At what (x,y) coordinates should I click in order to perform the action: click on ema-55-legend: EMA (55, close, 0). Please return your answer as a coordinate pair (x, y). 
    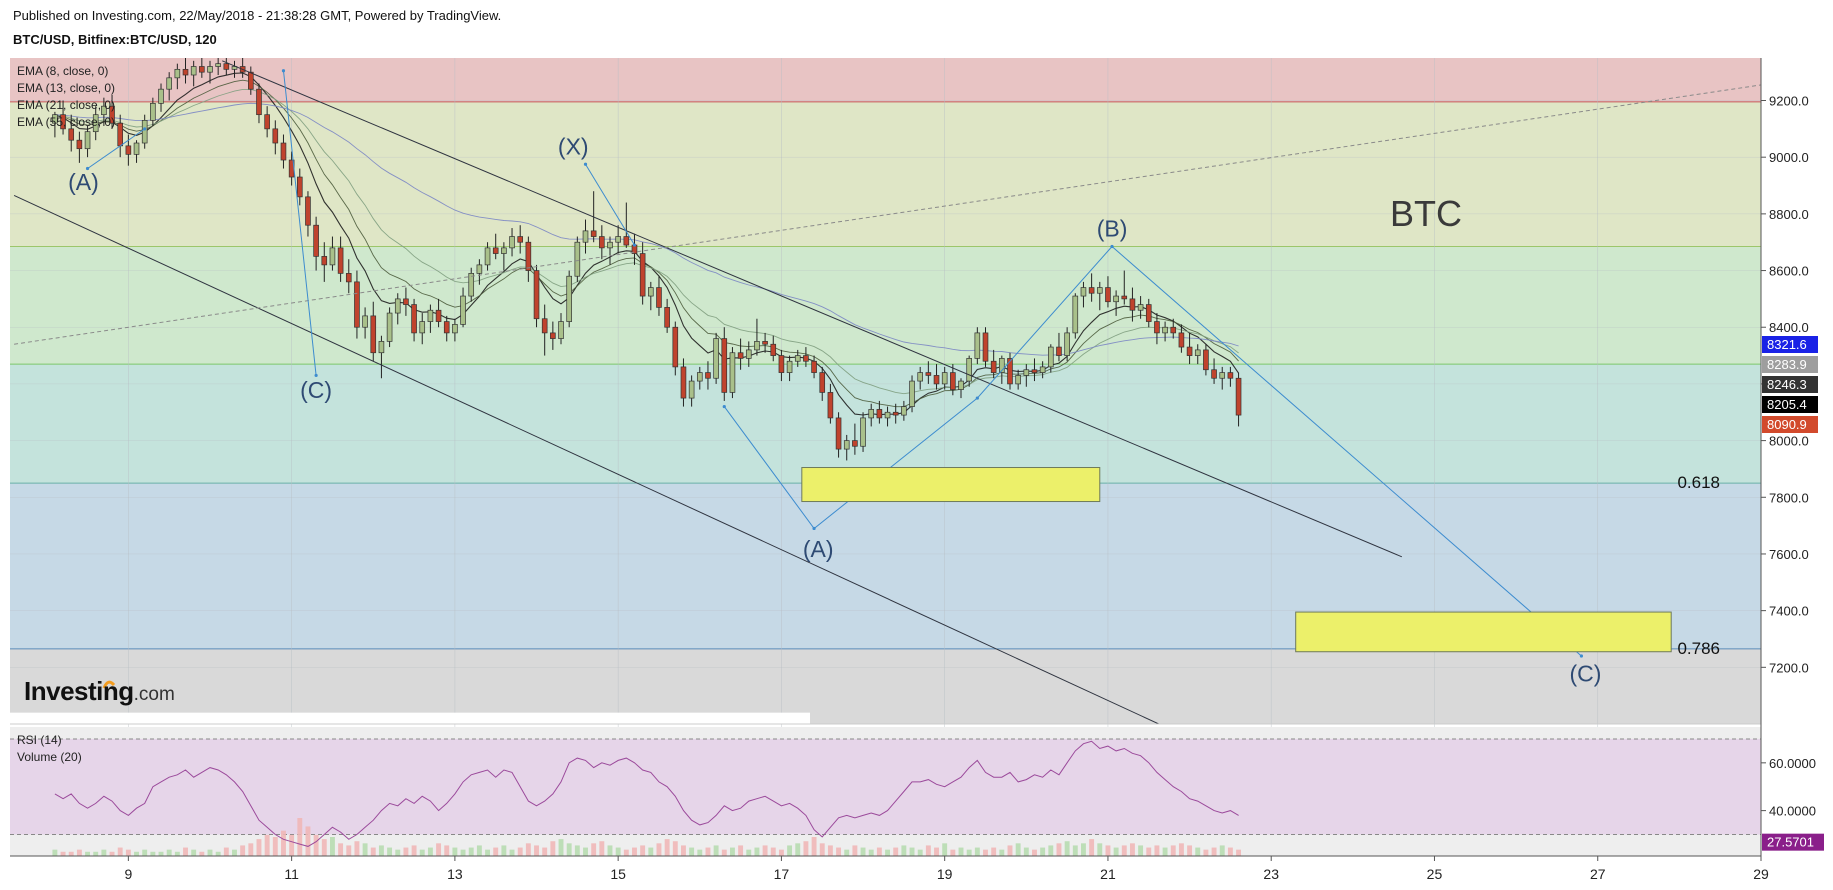
    Looking at the image, I should click on (66, 122).